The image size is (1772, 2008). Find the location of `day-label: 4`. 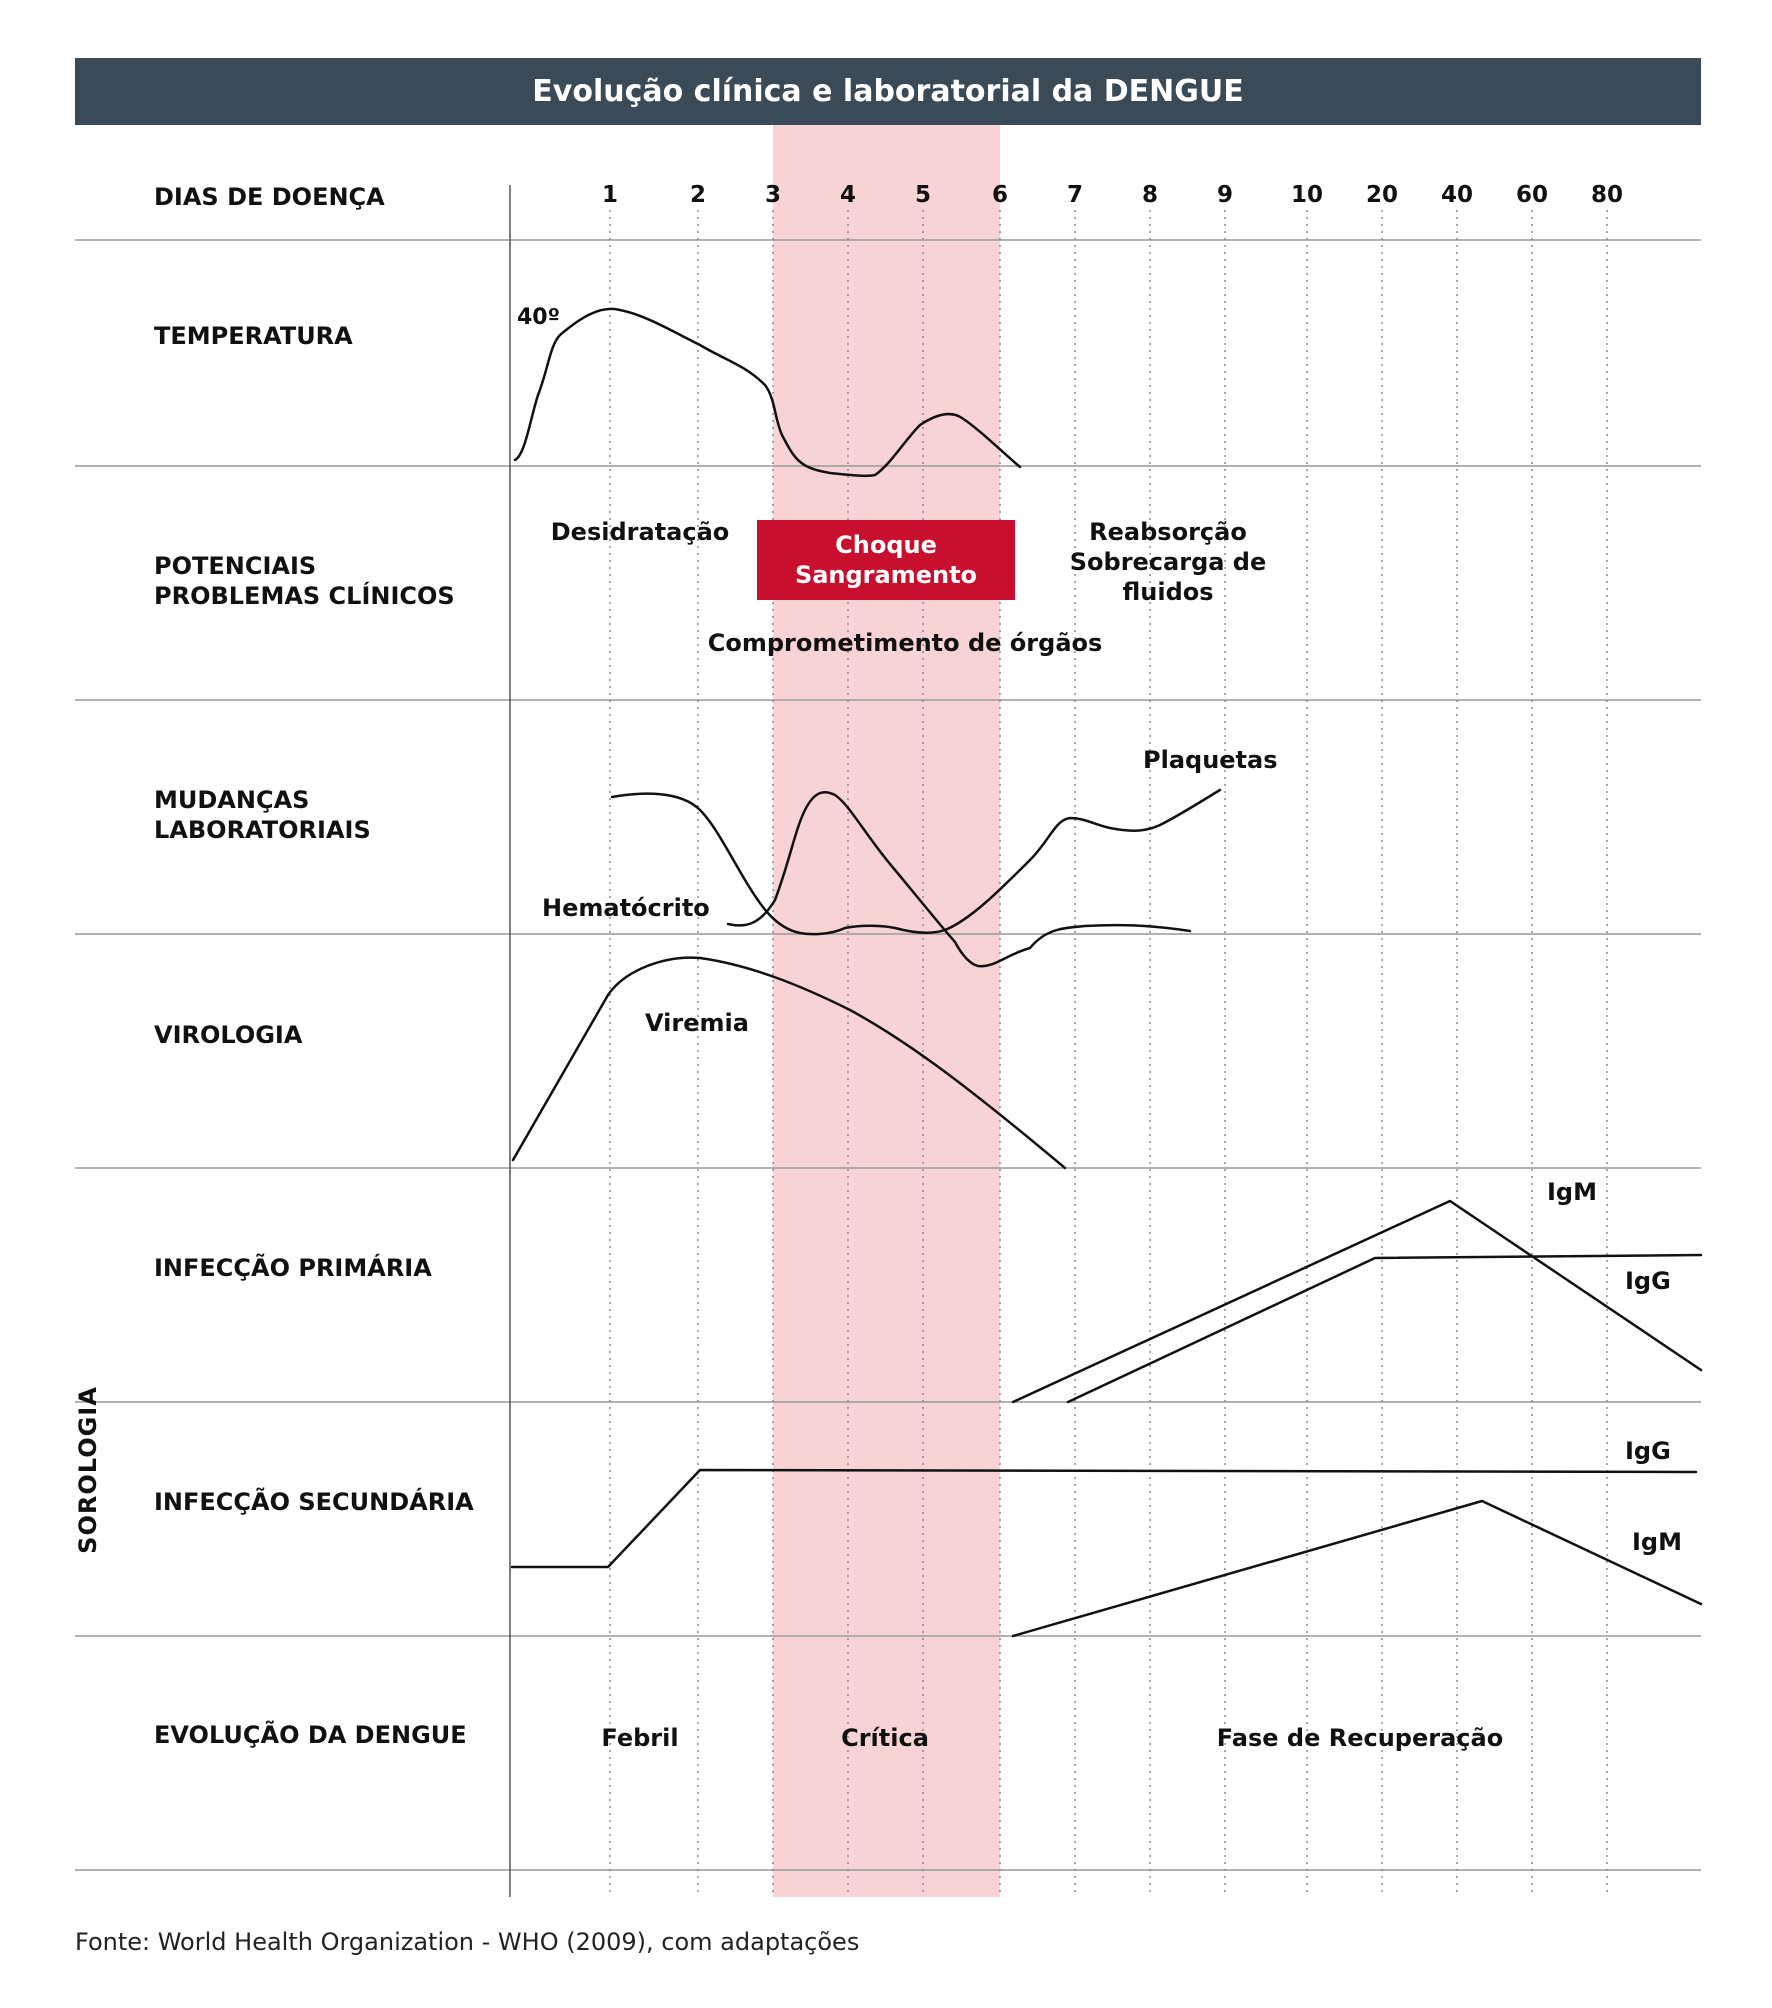

day-label: 4 is located at coordinates (848, 195).